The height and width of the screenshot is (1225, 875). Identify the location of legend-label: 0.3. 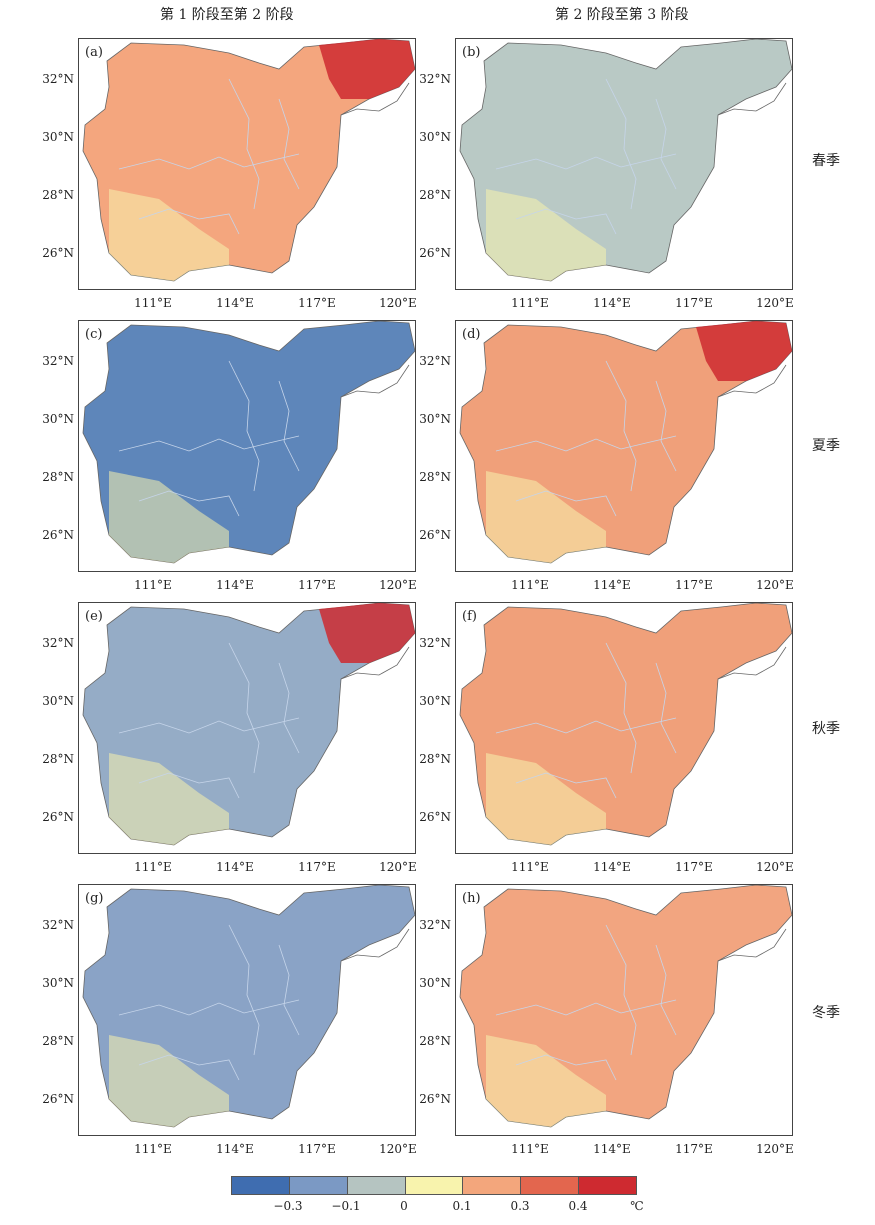
(520, 1206).